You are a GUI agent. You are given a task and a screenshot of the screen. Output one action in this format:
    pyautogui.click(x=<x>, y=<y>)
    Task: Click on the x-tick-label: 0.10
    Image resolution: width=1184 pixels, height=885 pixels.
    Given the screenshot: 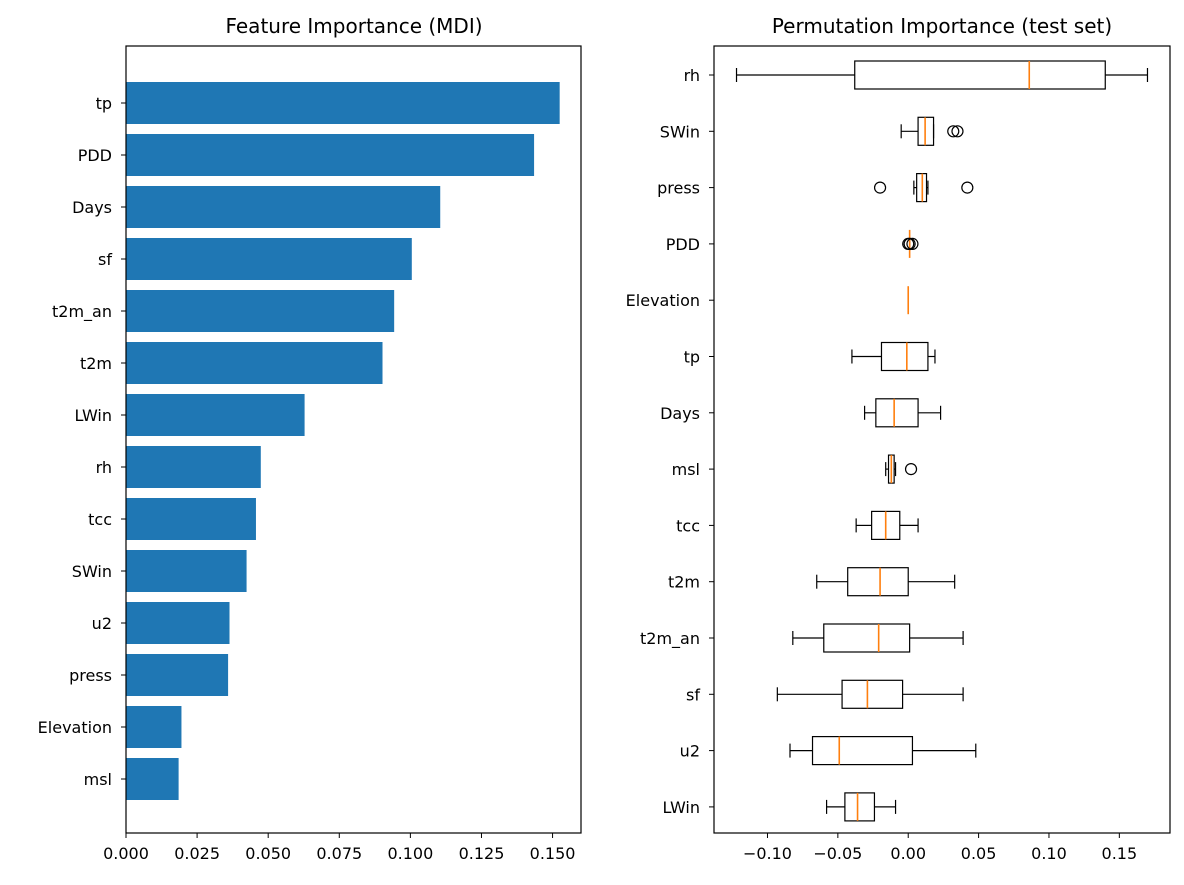 What is the action you would take?
    pyautogui.click(x=1049, y=853)
    